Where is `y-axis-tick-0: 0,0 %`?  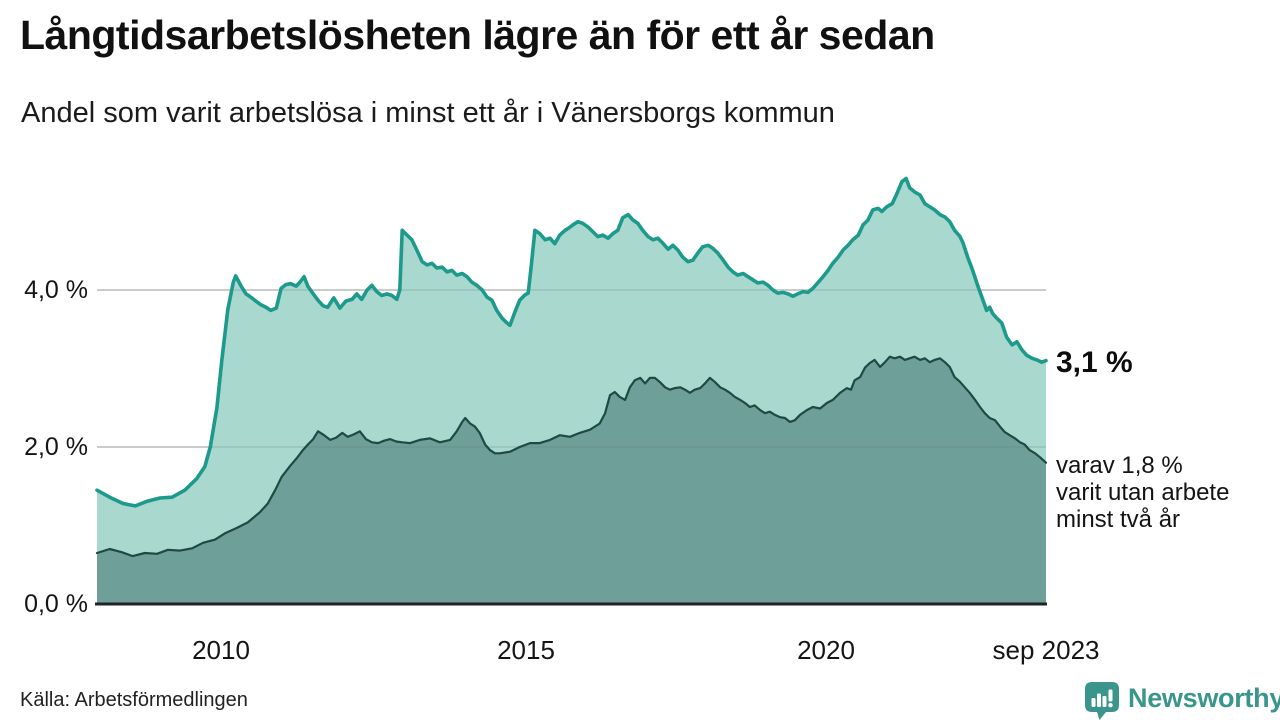
y-axis-tick-0: 0,0 % is located at coordinates (56, 604).